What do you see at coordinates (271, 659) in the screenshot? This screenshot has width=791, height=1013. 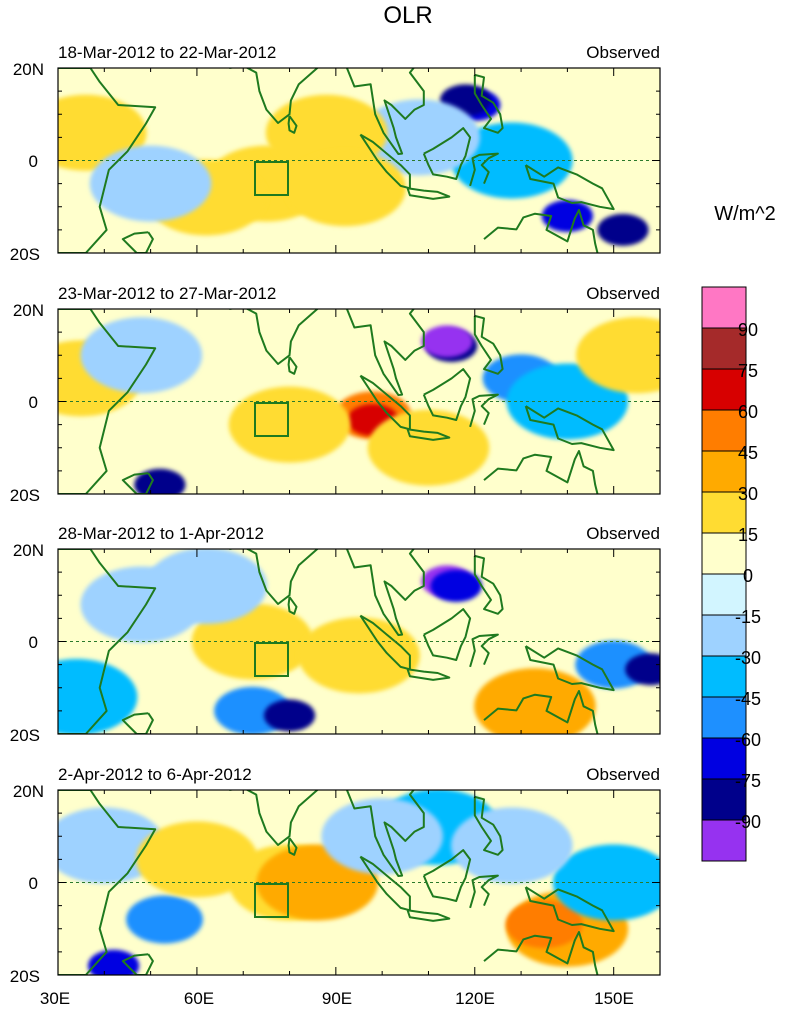 I see `panel-3-region-box` at bounding box center [271, 659].